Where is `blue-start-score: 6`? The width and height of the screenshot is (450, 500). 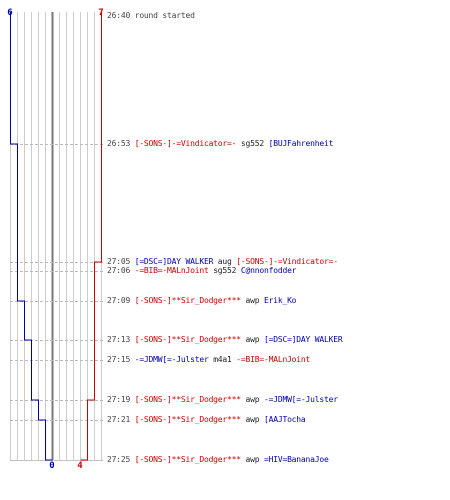
blue-start-score: 6 is located at coordinates (9, 13).